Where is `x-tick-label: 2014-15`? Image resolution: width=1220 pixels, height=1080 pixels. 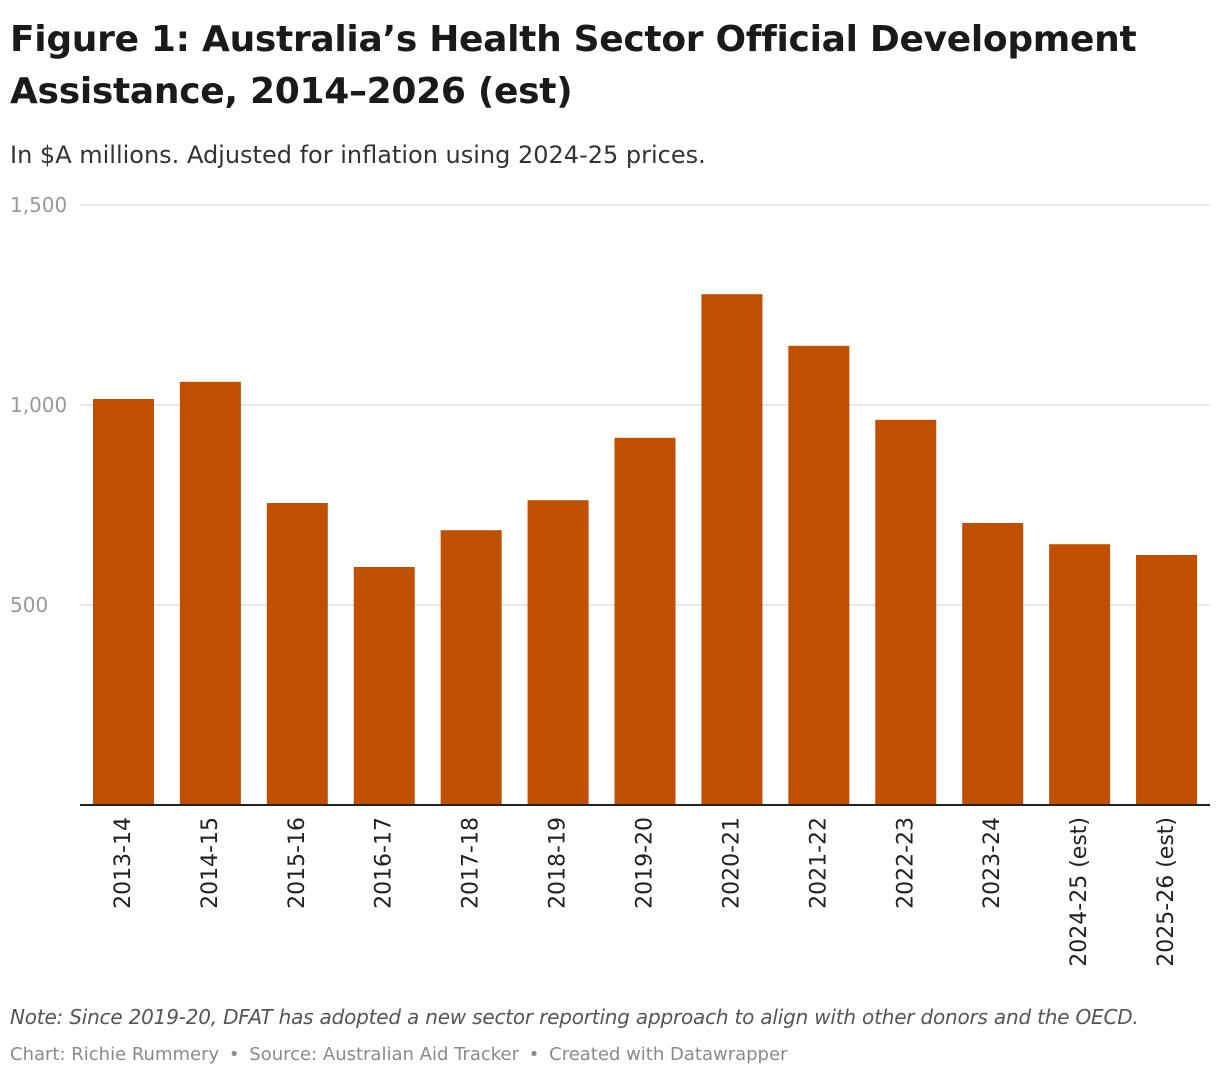 x-tick-label: 2014-15 is located at coordinates (210, 863).